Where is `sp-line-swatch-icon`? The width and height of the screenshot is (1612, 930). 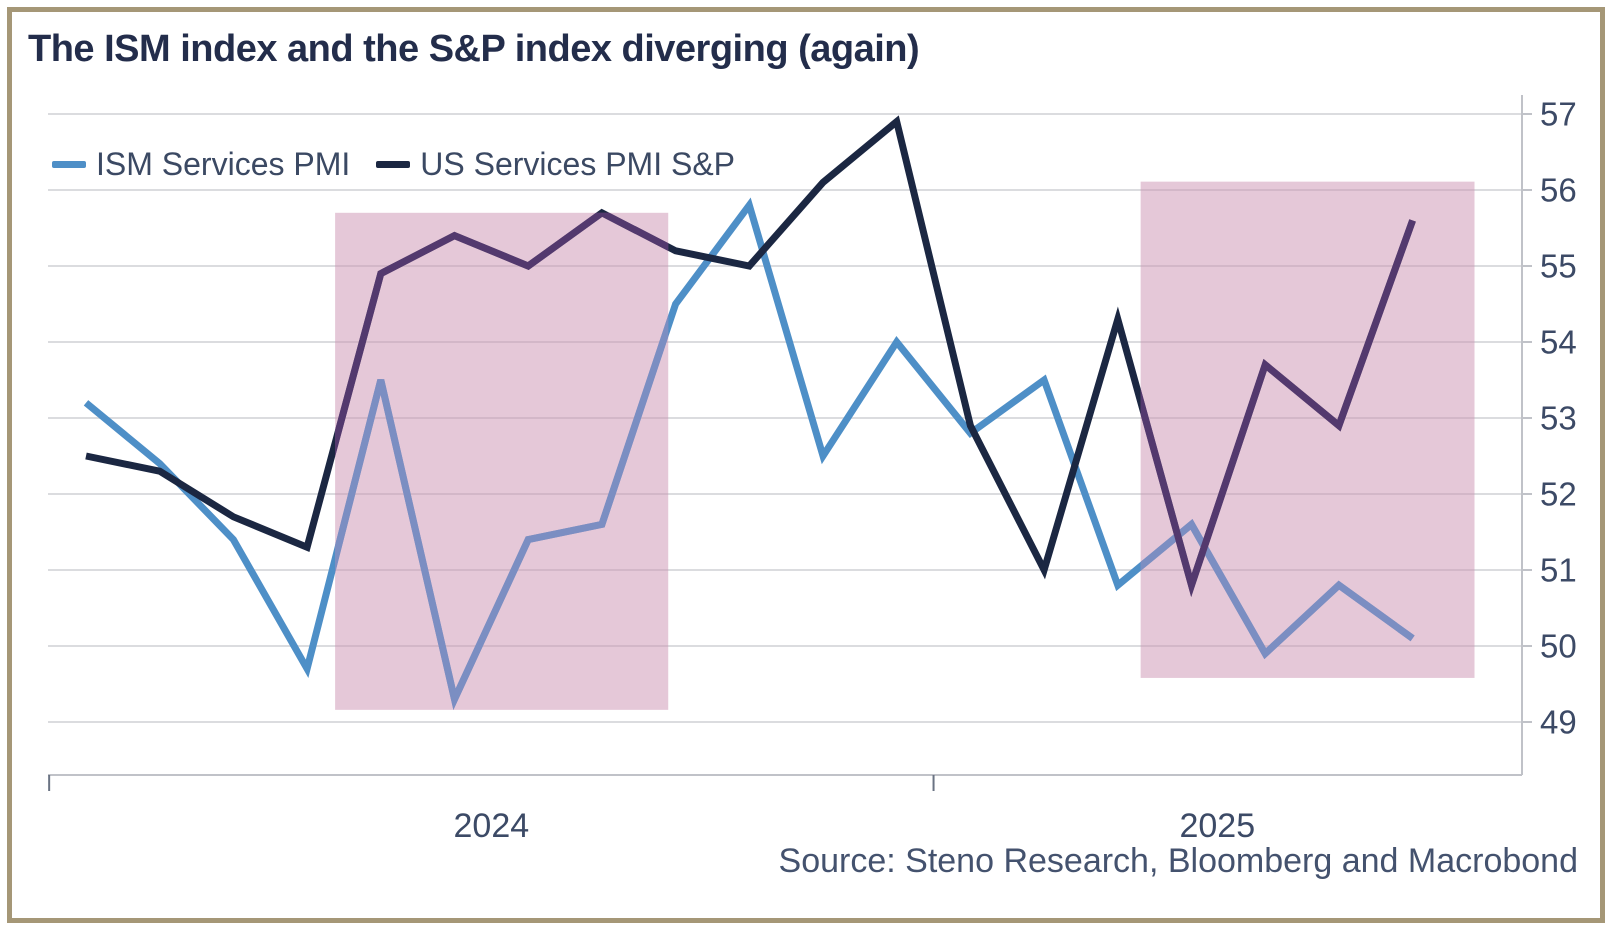
sp-line-swatch-icon is located at coordinates (393, 164).